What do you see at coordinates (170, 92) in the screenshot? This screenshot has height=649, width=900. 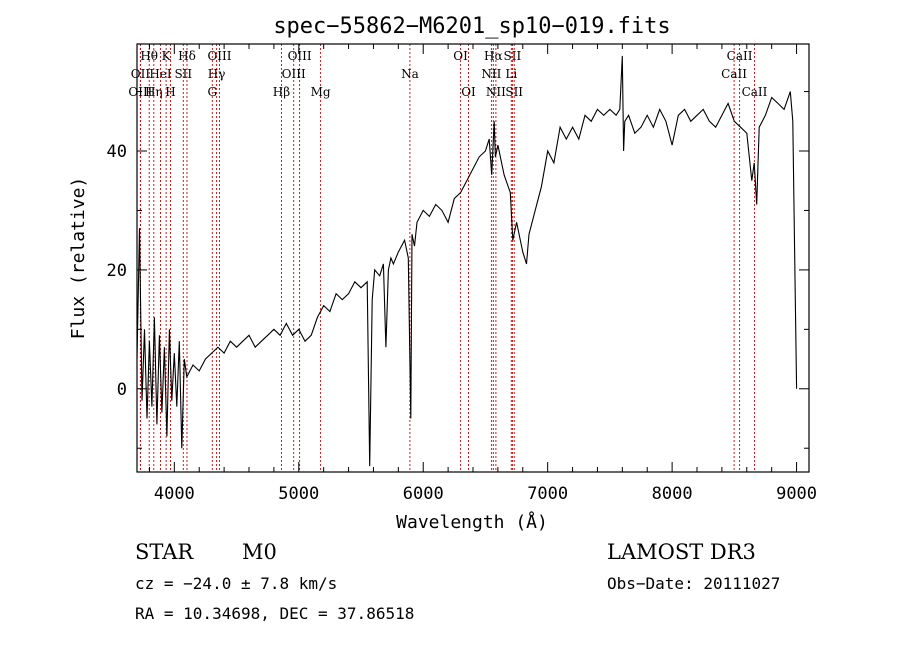 I see `line-label-6: H` at bounding box center [170, 92].